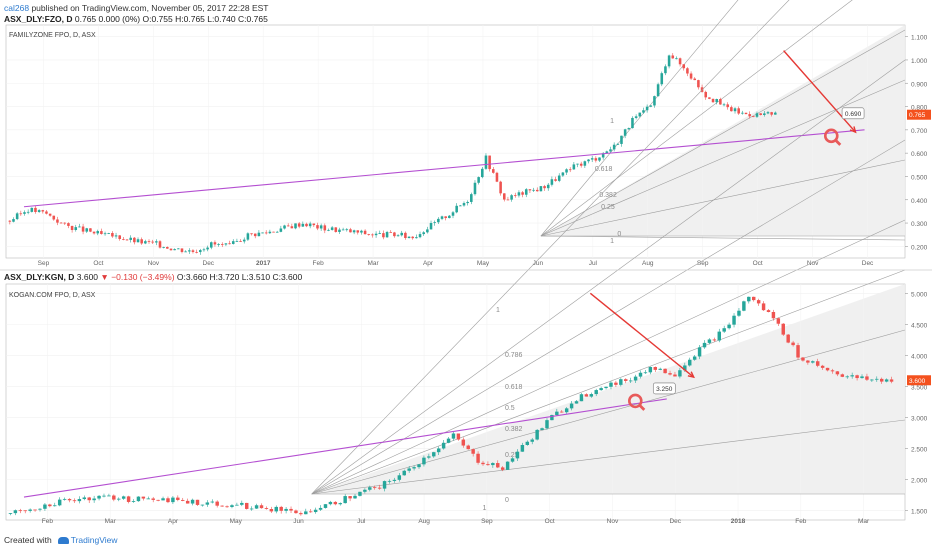 The image size is (932, 550). I want to click on x-tick-label: Nov, so click(154, 263).